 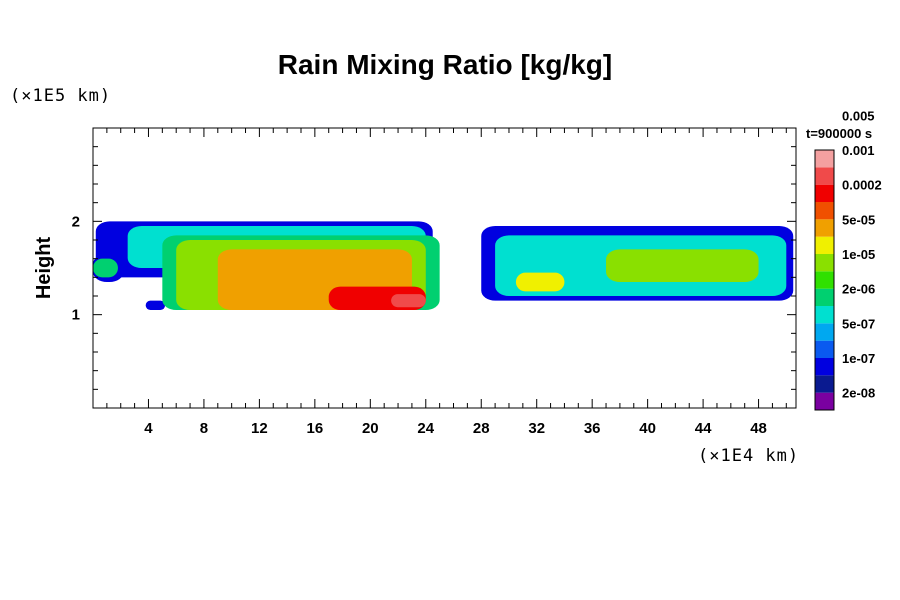 What do you see at coordinates (858, 289) in the screenshot?
I see `colorbar-label: 2e-06` at bounding box center [858, 289].